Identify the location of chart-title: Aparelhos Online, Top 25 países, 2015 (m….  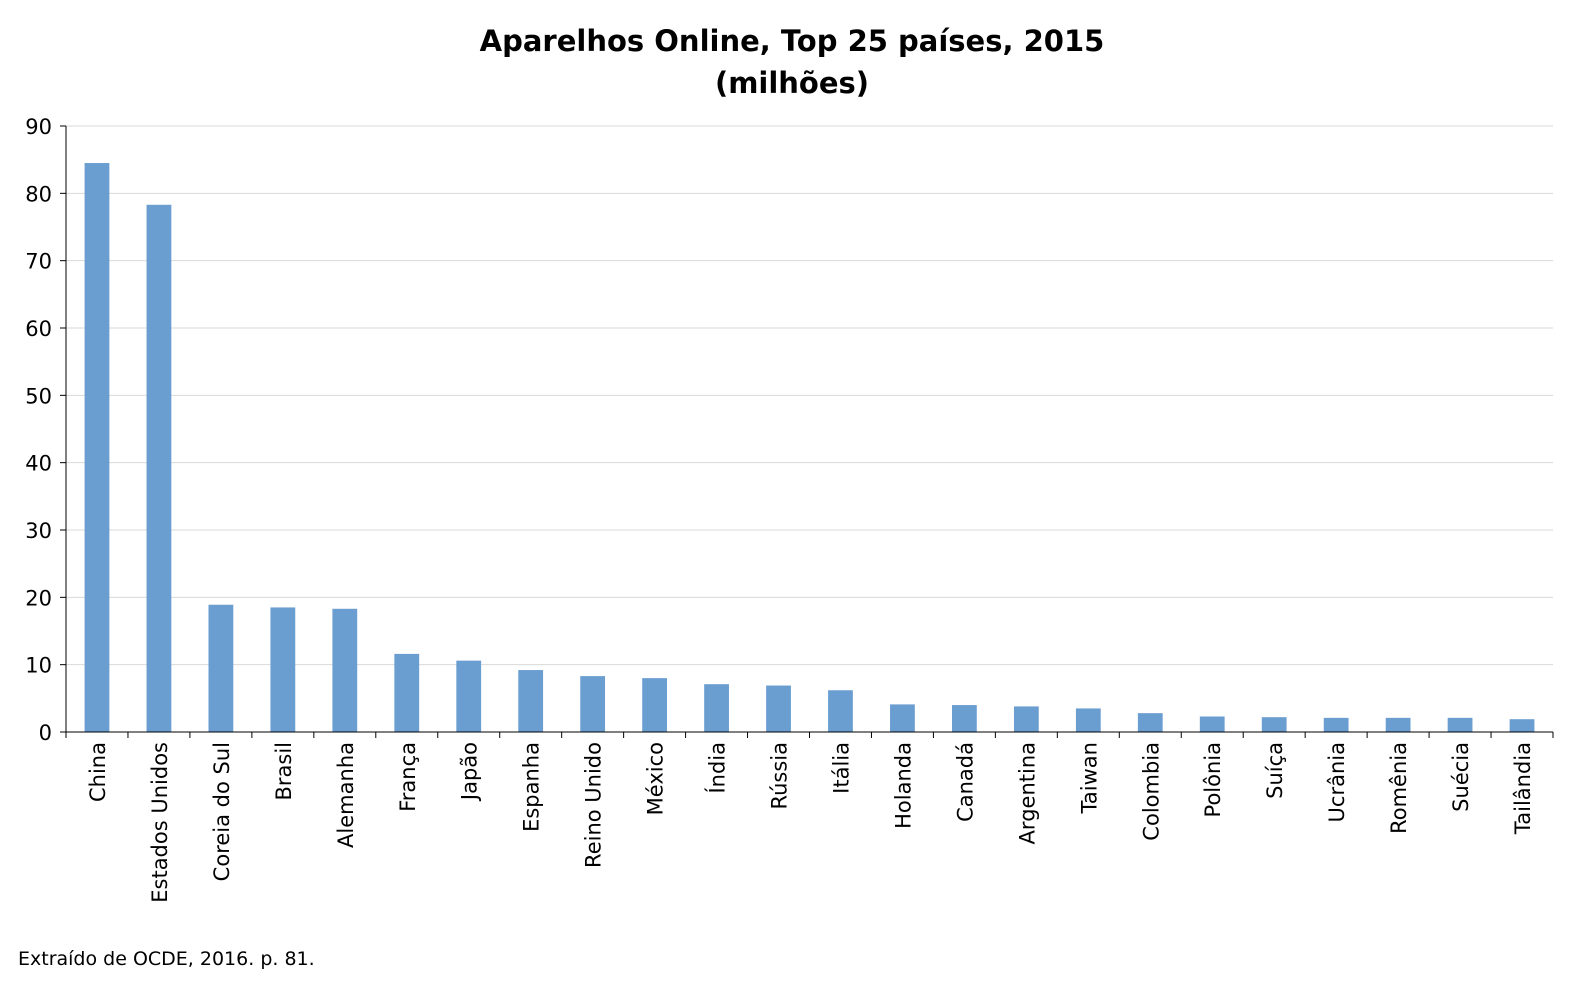
(792, 62).